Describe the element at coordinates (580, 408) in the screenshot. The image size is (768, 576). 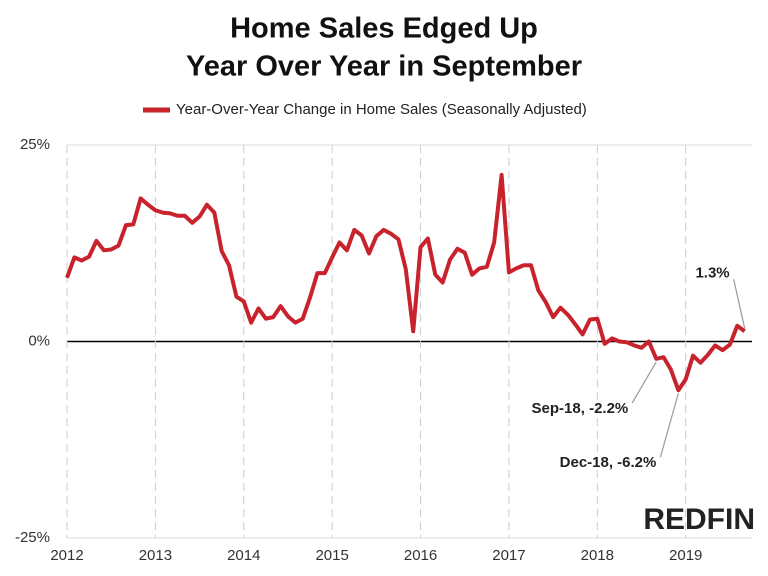
I see `annotation: Sep-18, -2.2%` at that location.